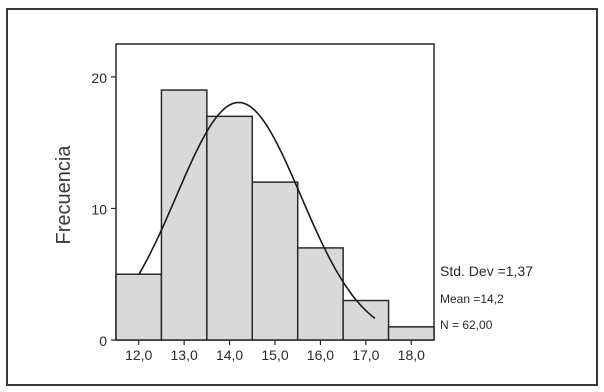  What do you see at coordinates (274, 355) in the screenshot?
I see `x-tick-label: 15,0` at bounding box center [274, 355].